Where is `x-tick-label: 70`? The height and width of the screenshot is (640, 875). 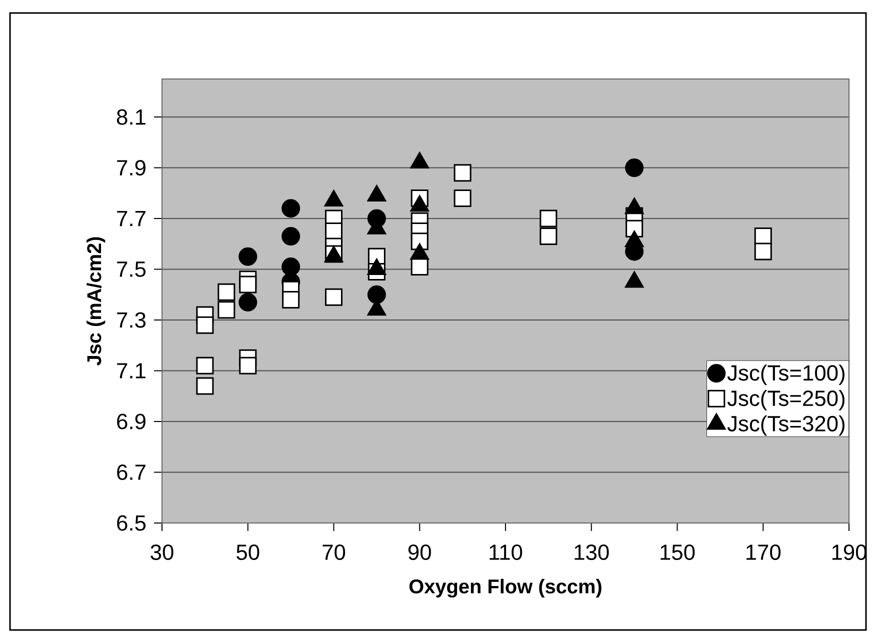 x-tick-label: 70 is located at coordinates (334, 552).